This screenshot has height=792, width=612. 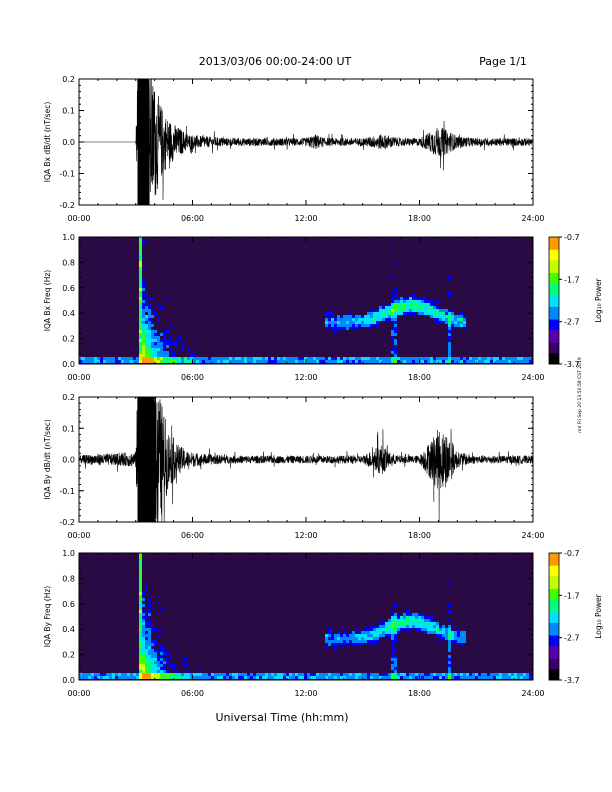 I want to click on y-tick-label: 0.6, so click(x=68, y=288).